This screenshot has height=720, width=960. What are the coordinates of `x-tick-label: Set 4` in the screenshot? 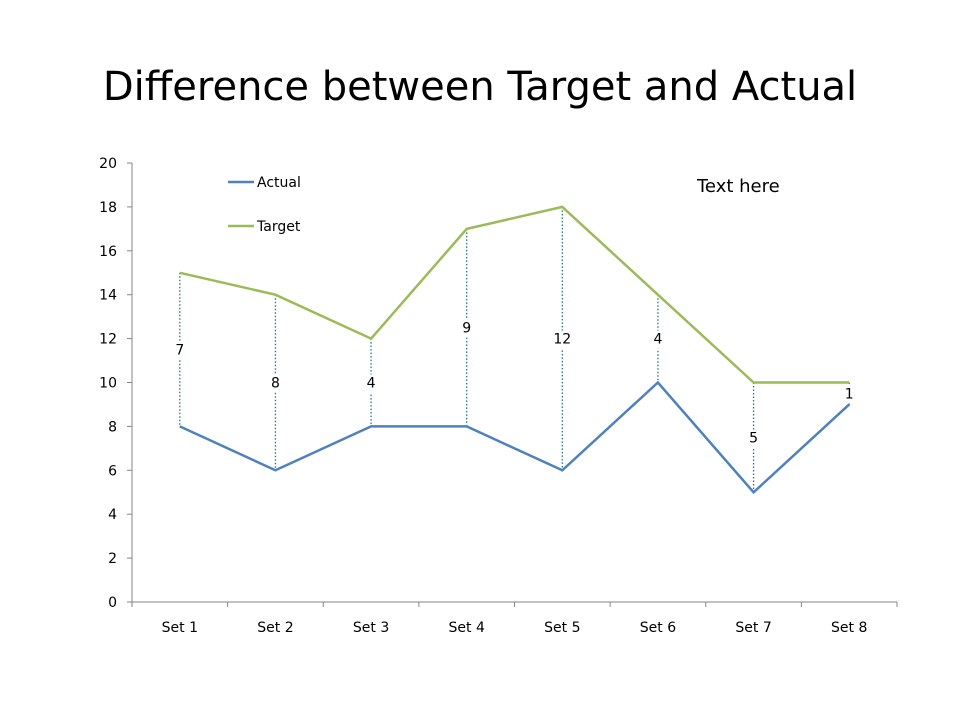 It's located at (467, 628).